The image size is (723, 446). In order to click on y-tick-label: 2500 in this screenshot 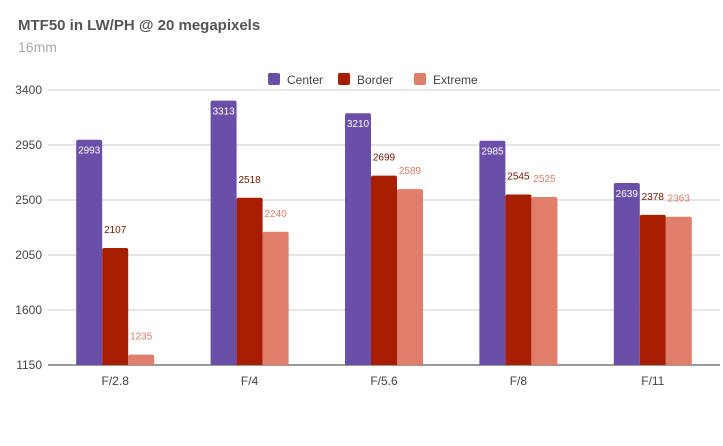, I will do `click(28, 200)`.